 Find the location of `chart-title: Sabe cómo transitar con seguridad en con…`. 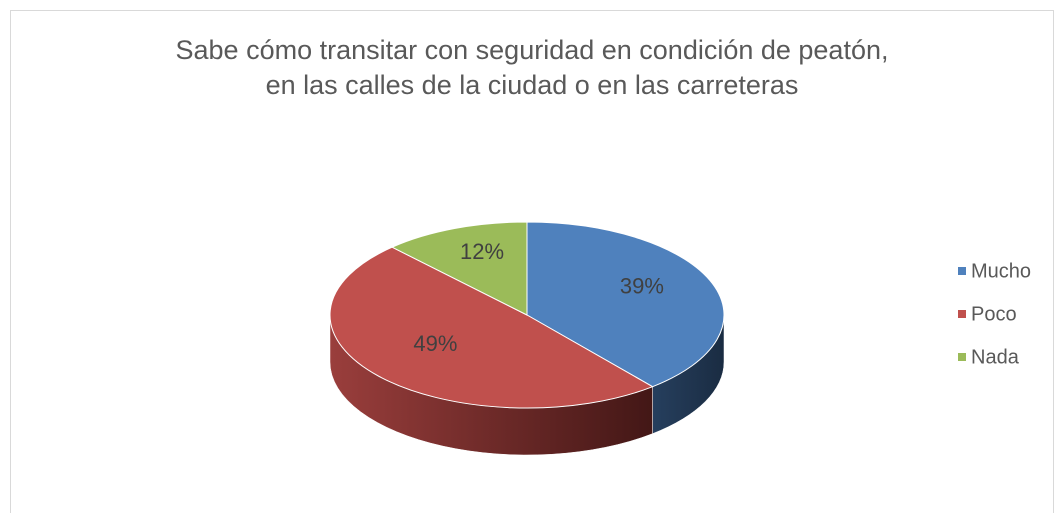

chart-title: Sabe cómo transitar con seguridad en con… is located at coordinates (532, 67).